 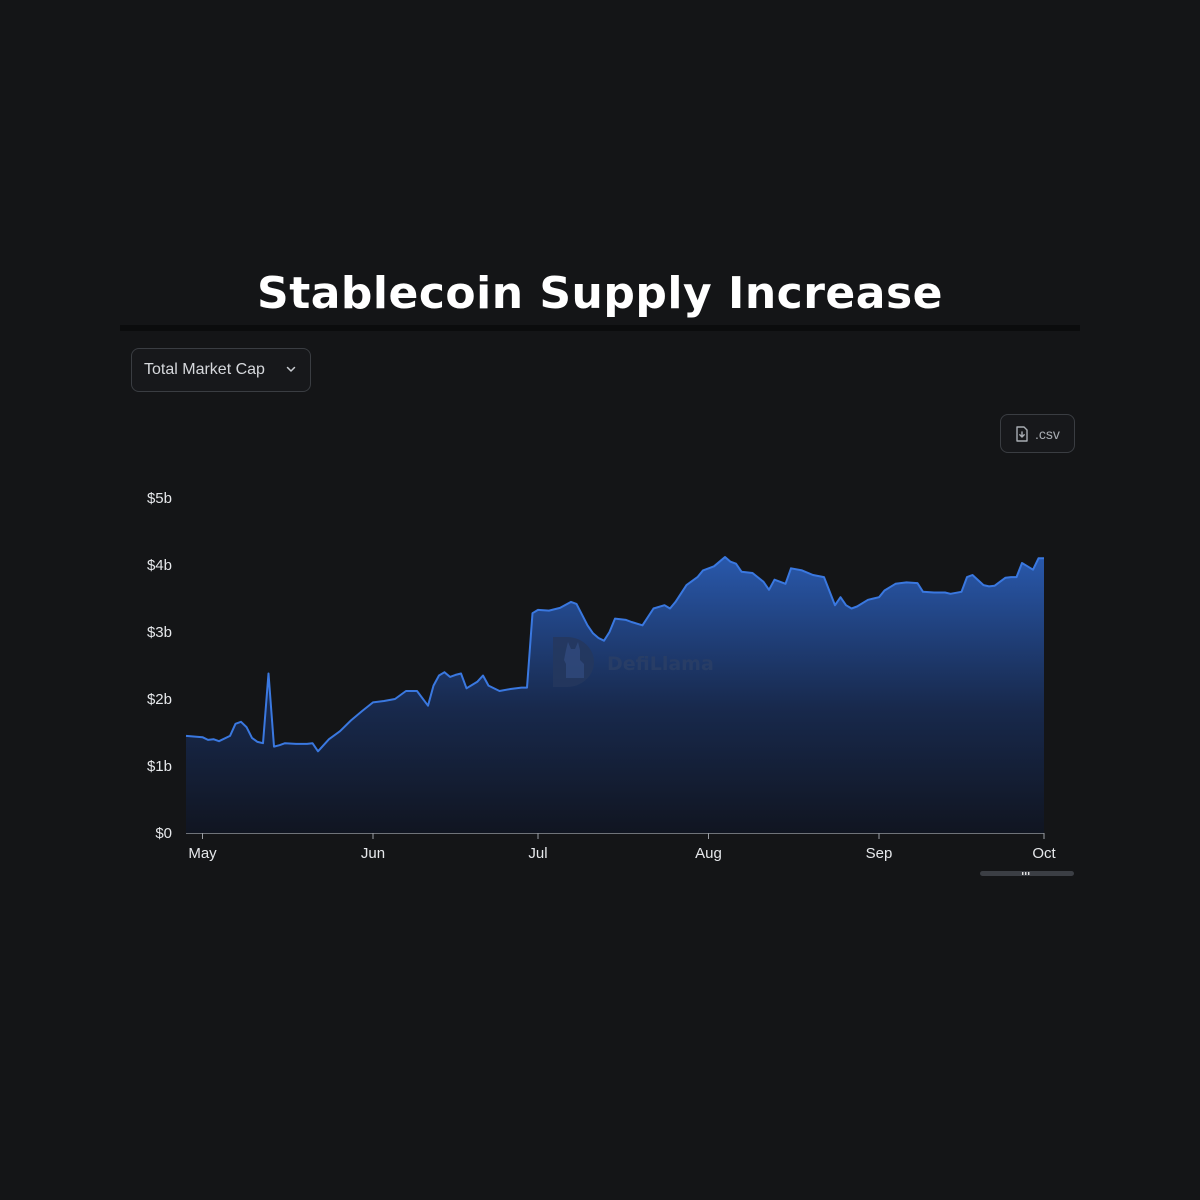 I want to click on y-tick-label: $1b, so click(x=159, y=766).